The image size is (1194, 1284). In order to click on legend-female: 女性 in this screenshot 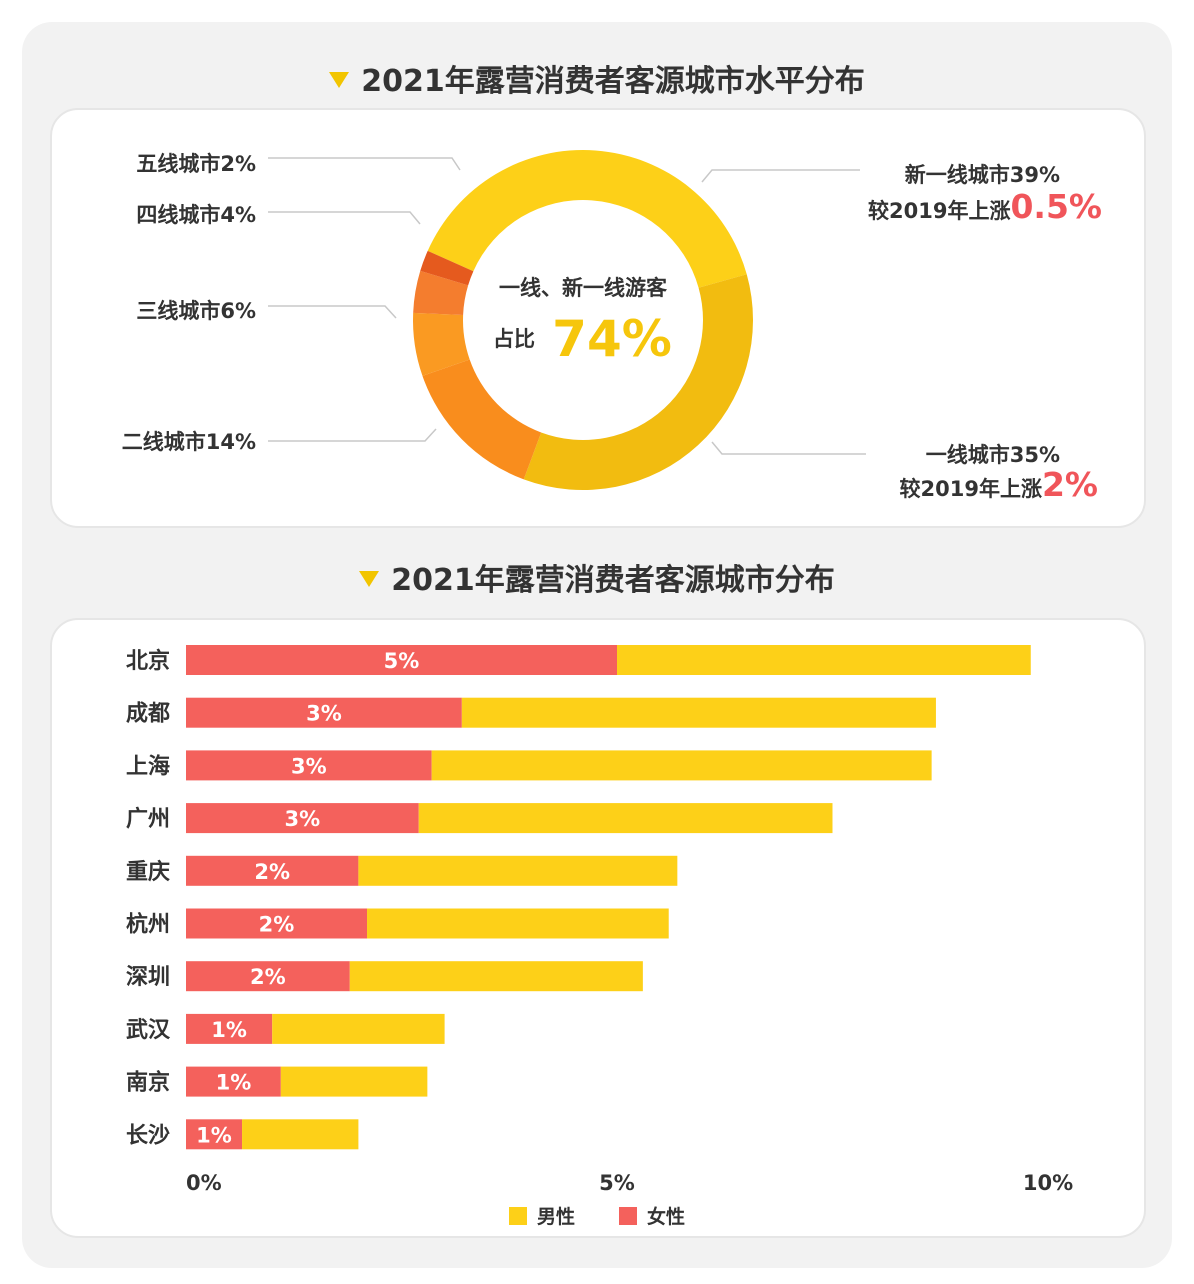, I will do `click(652, 1215)`.